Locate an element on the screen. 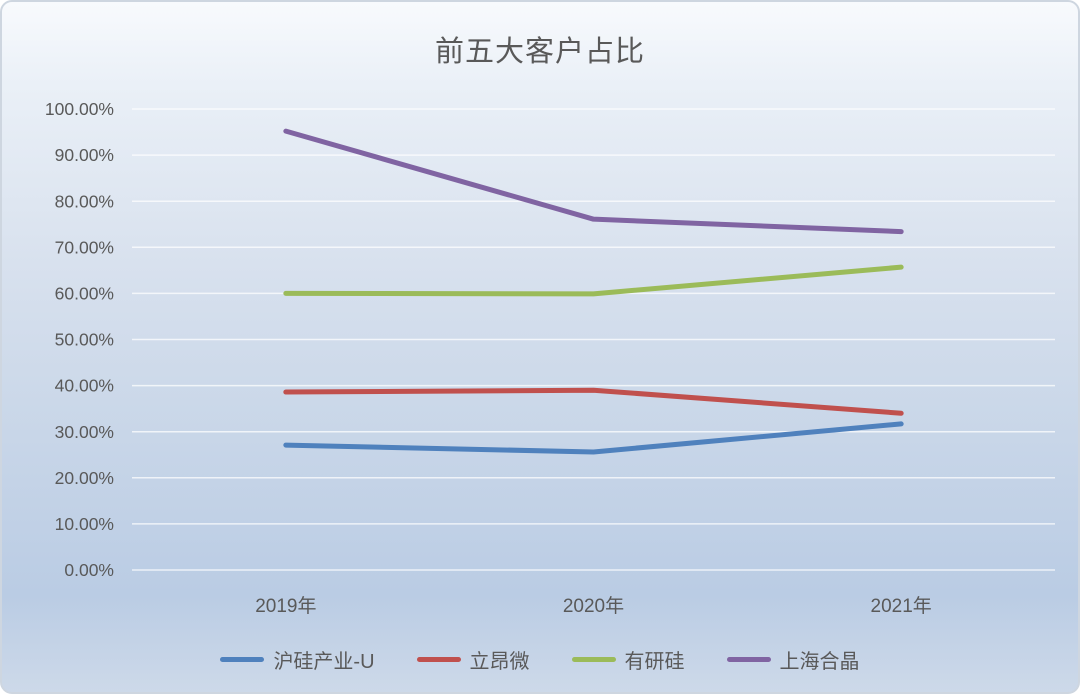 This screenshot has width=1080, height=694. legend-item-0: 沪硅产业-U is located at coordinates (297, 659).